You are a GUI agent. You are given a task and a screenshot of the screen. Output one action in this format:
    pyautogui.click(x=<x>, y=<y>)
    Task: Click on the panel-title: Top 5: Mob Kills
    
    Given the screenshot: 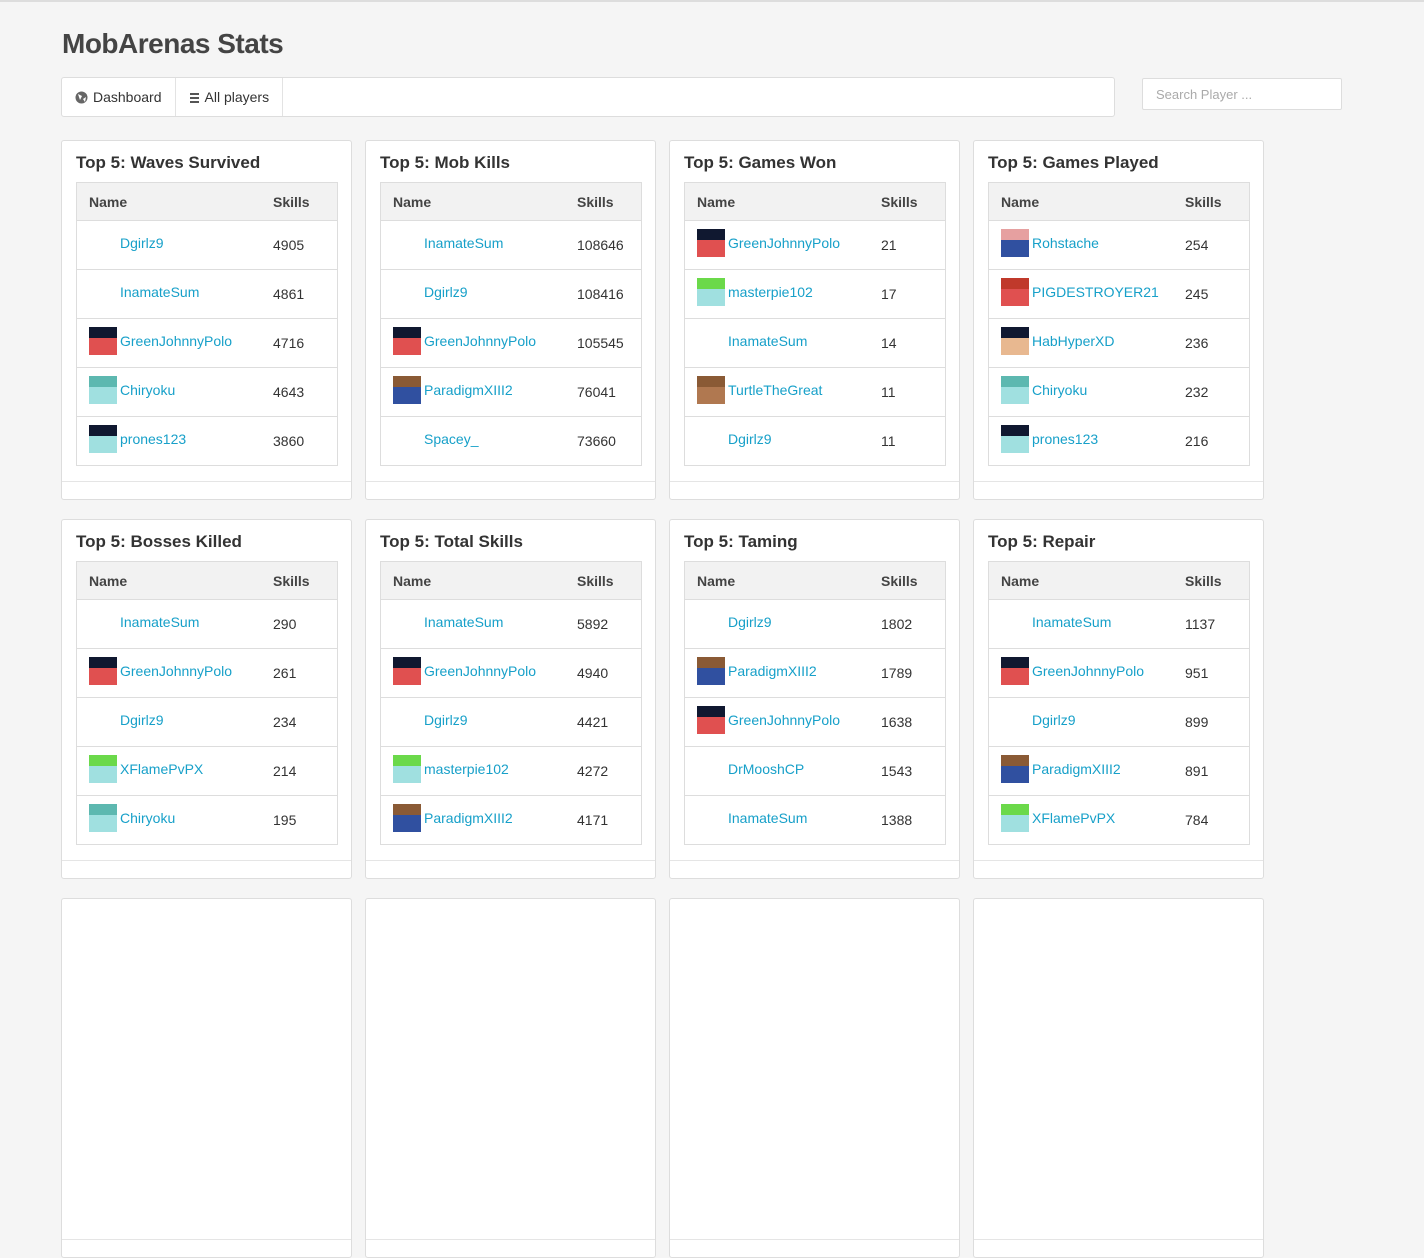 What is the action you would take?
    pyautogui.click(x=445, y=162)
    